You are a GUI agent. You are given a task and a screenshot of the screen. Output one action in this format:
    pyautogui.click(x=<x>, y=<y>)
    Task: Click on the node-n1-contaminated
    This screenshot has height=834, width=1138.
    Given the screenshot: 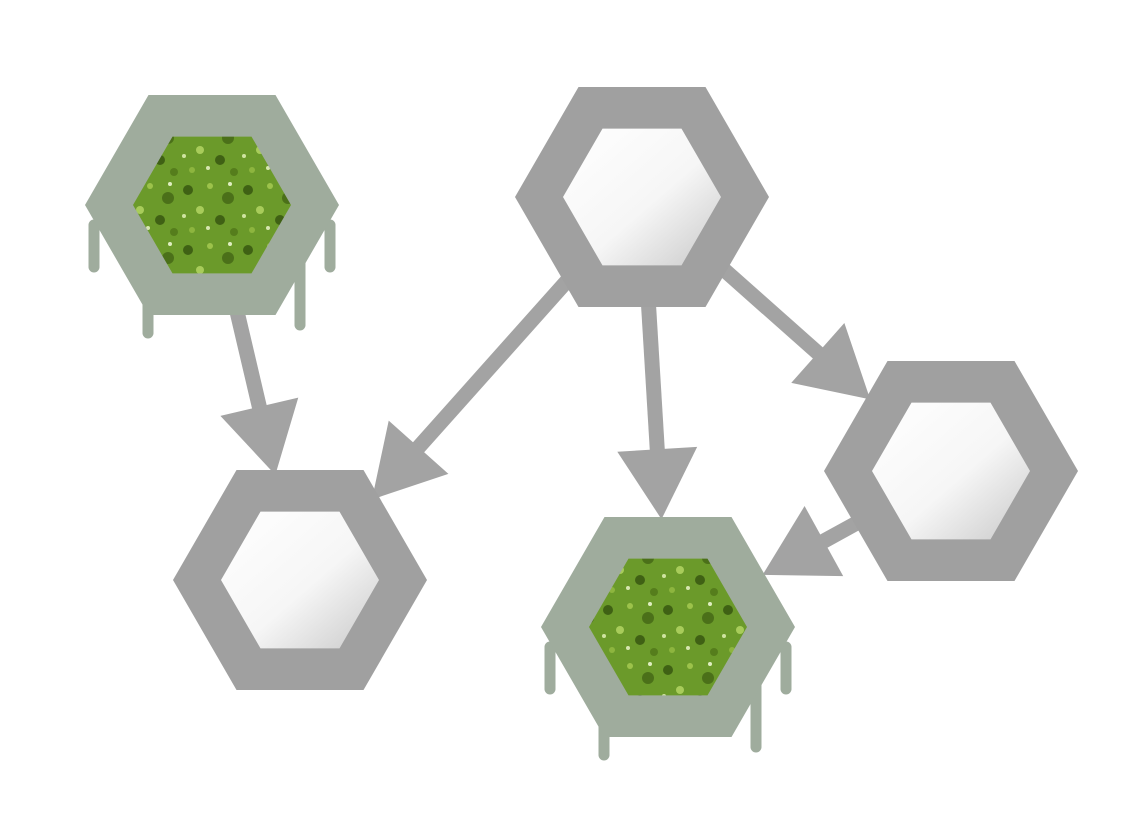 What is the action you would take?
    pyautogui.click(x=212, y=217)
    